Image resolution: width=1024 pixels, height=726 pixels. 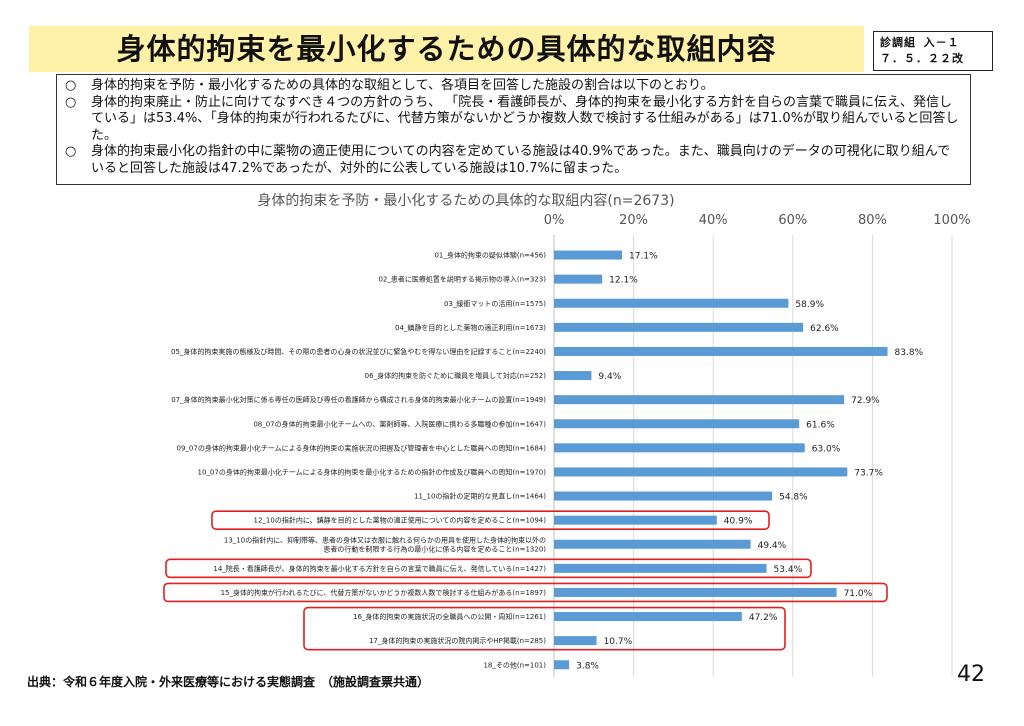 I want to click on category-label: 03_緩衝マットの活用(n=1575), so click(x=495, y=303).